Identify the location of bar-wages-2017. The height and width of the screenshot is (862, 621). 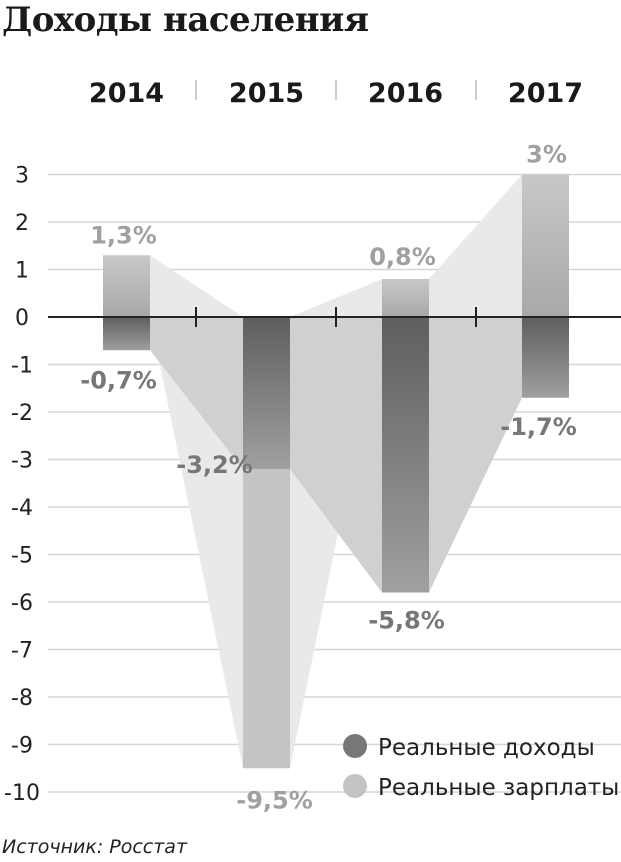
(545, 245).